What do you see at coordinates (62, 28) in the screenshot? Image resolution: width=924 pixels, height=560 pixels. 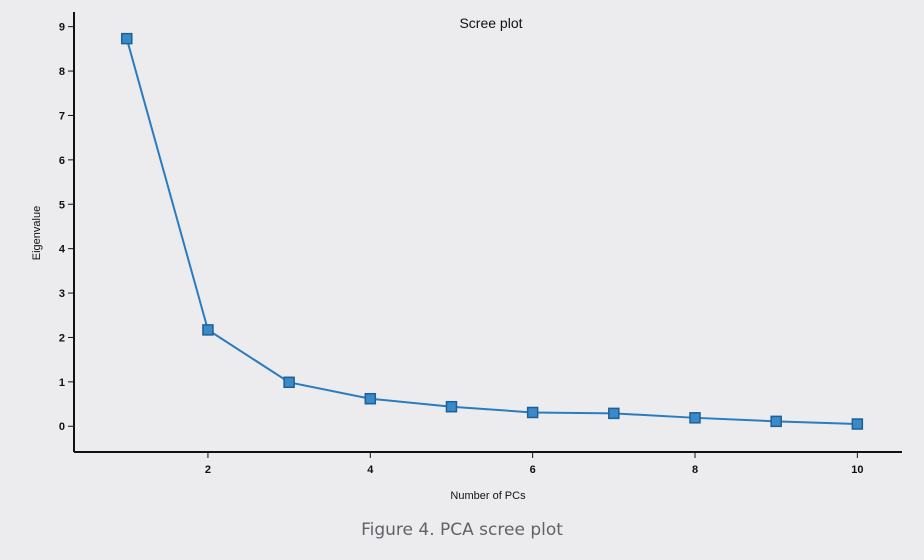 I see `y-tick-label: 9` at bounding box center [62, 28].